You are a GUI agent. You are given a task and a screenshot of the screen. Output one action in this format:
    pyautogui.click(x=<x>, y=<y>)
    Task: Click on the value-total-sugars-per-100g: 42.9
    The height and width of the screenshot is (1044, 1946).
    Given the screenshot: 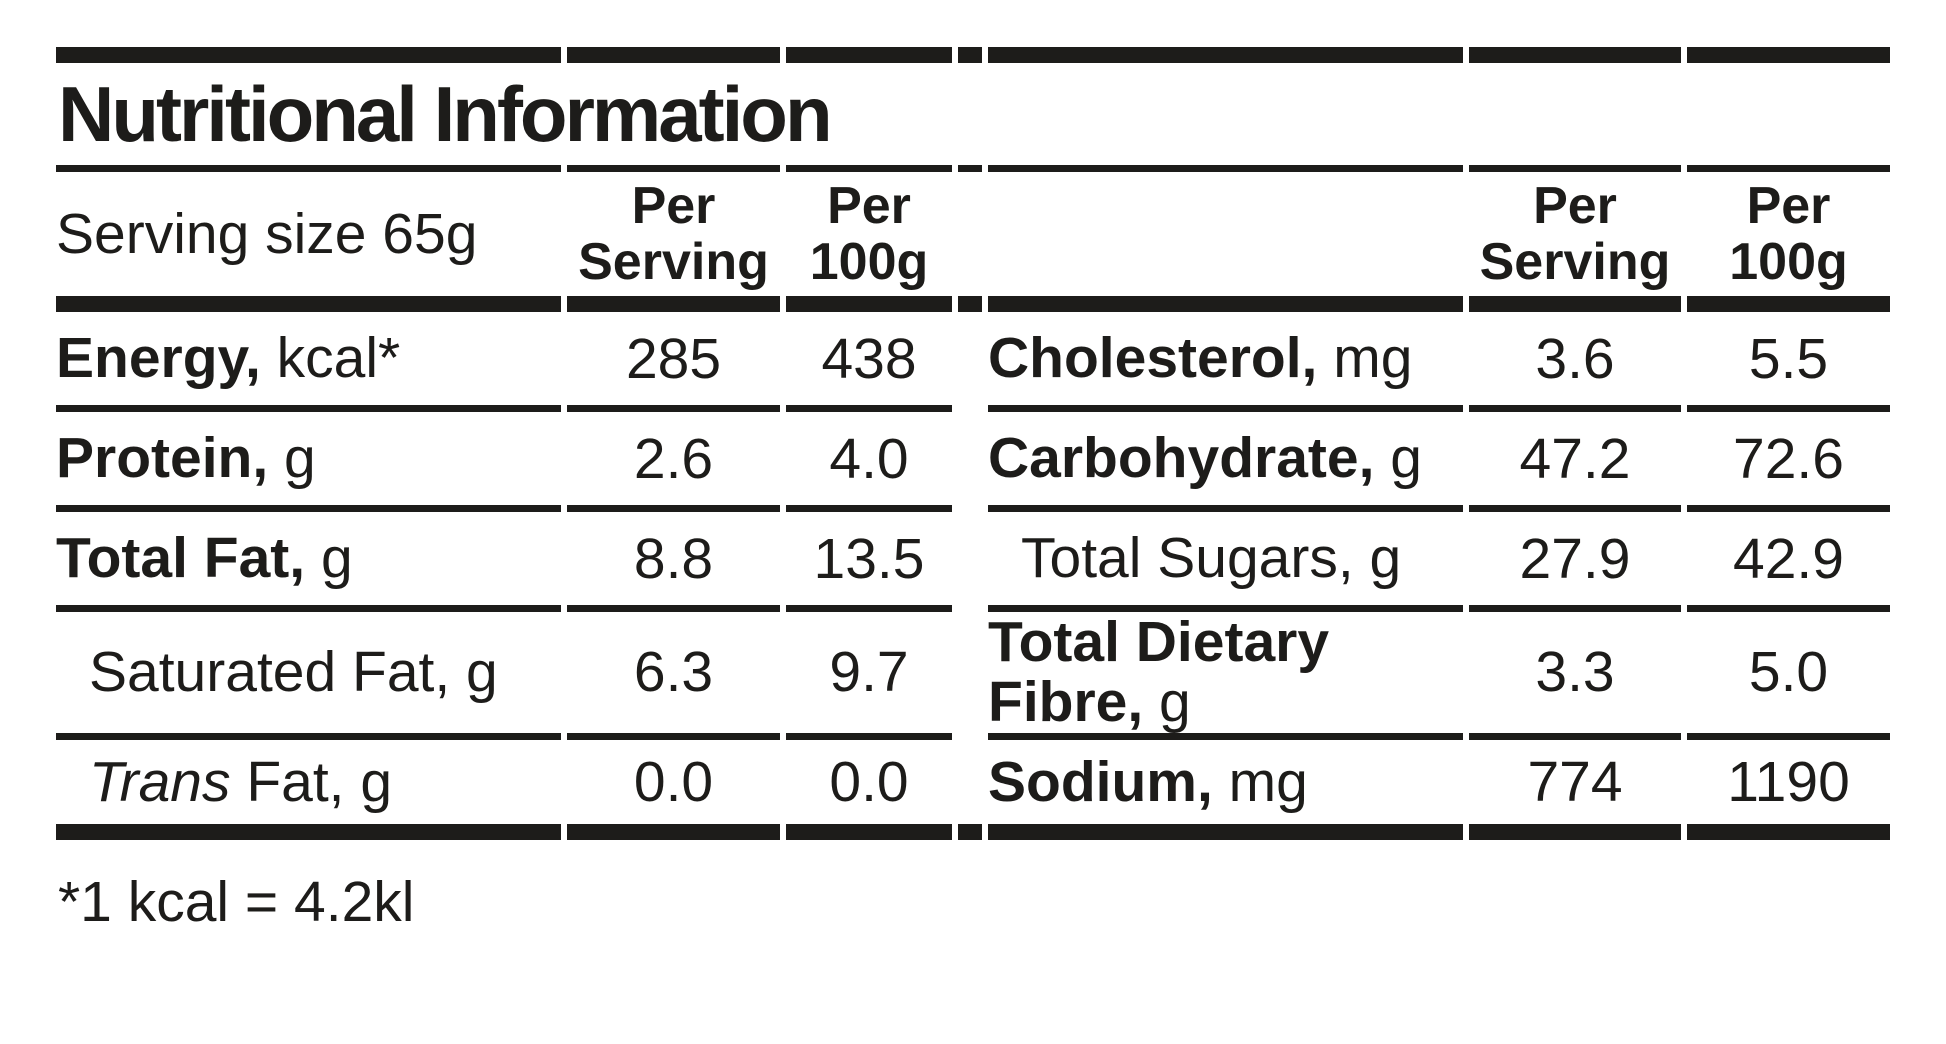 What is the action you would take?
    pyautogui.click(x=1788, y=562)
    